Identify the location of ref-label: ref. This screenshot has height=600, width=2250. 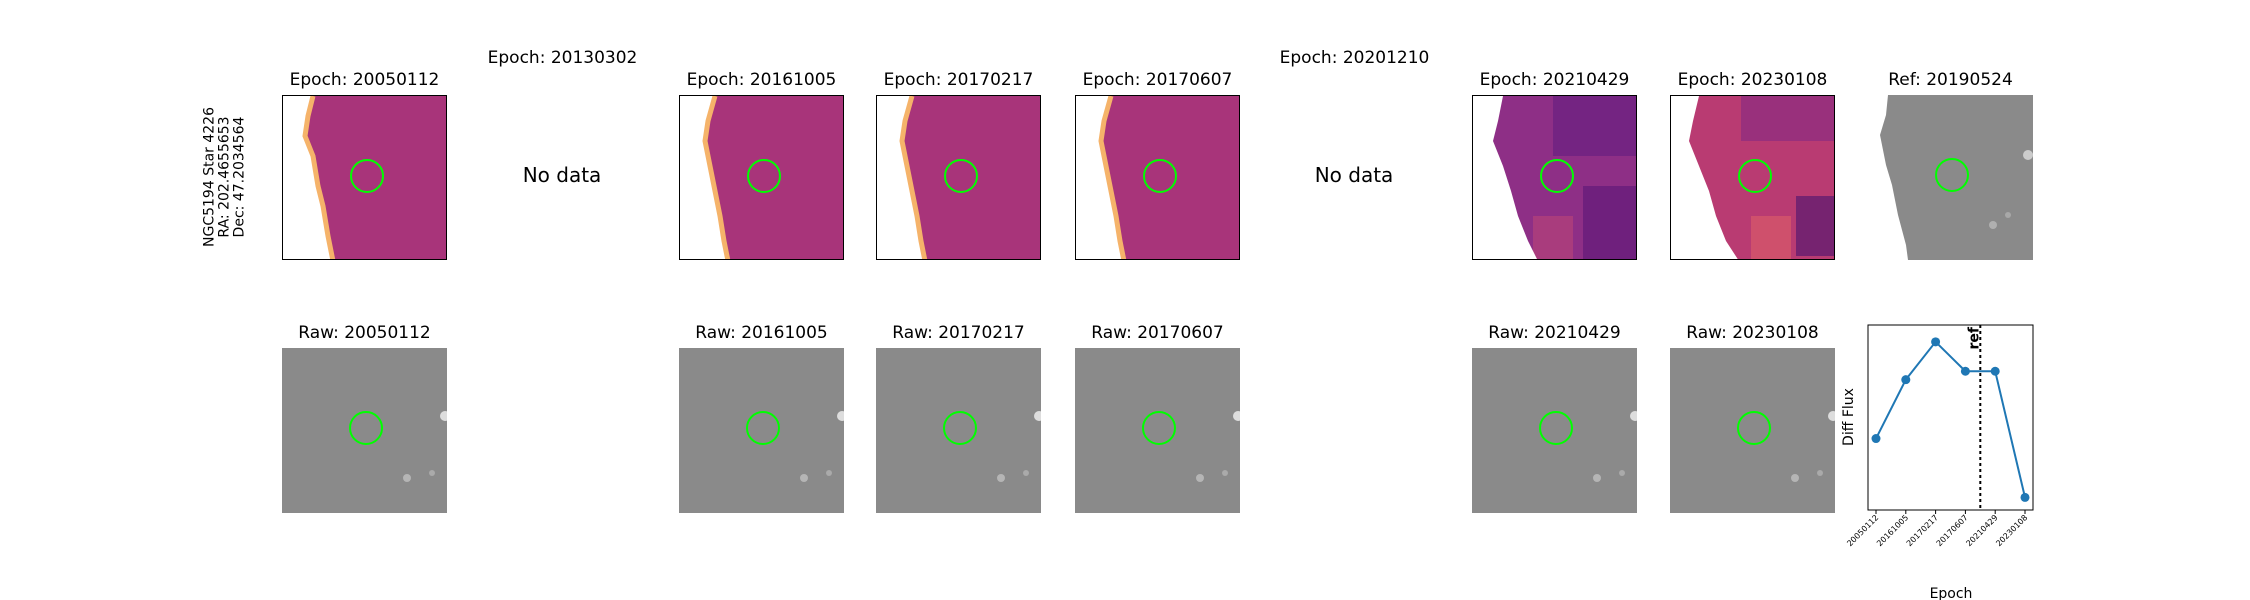
(1974, 337).